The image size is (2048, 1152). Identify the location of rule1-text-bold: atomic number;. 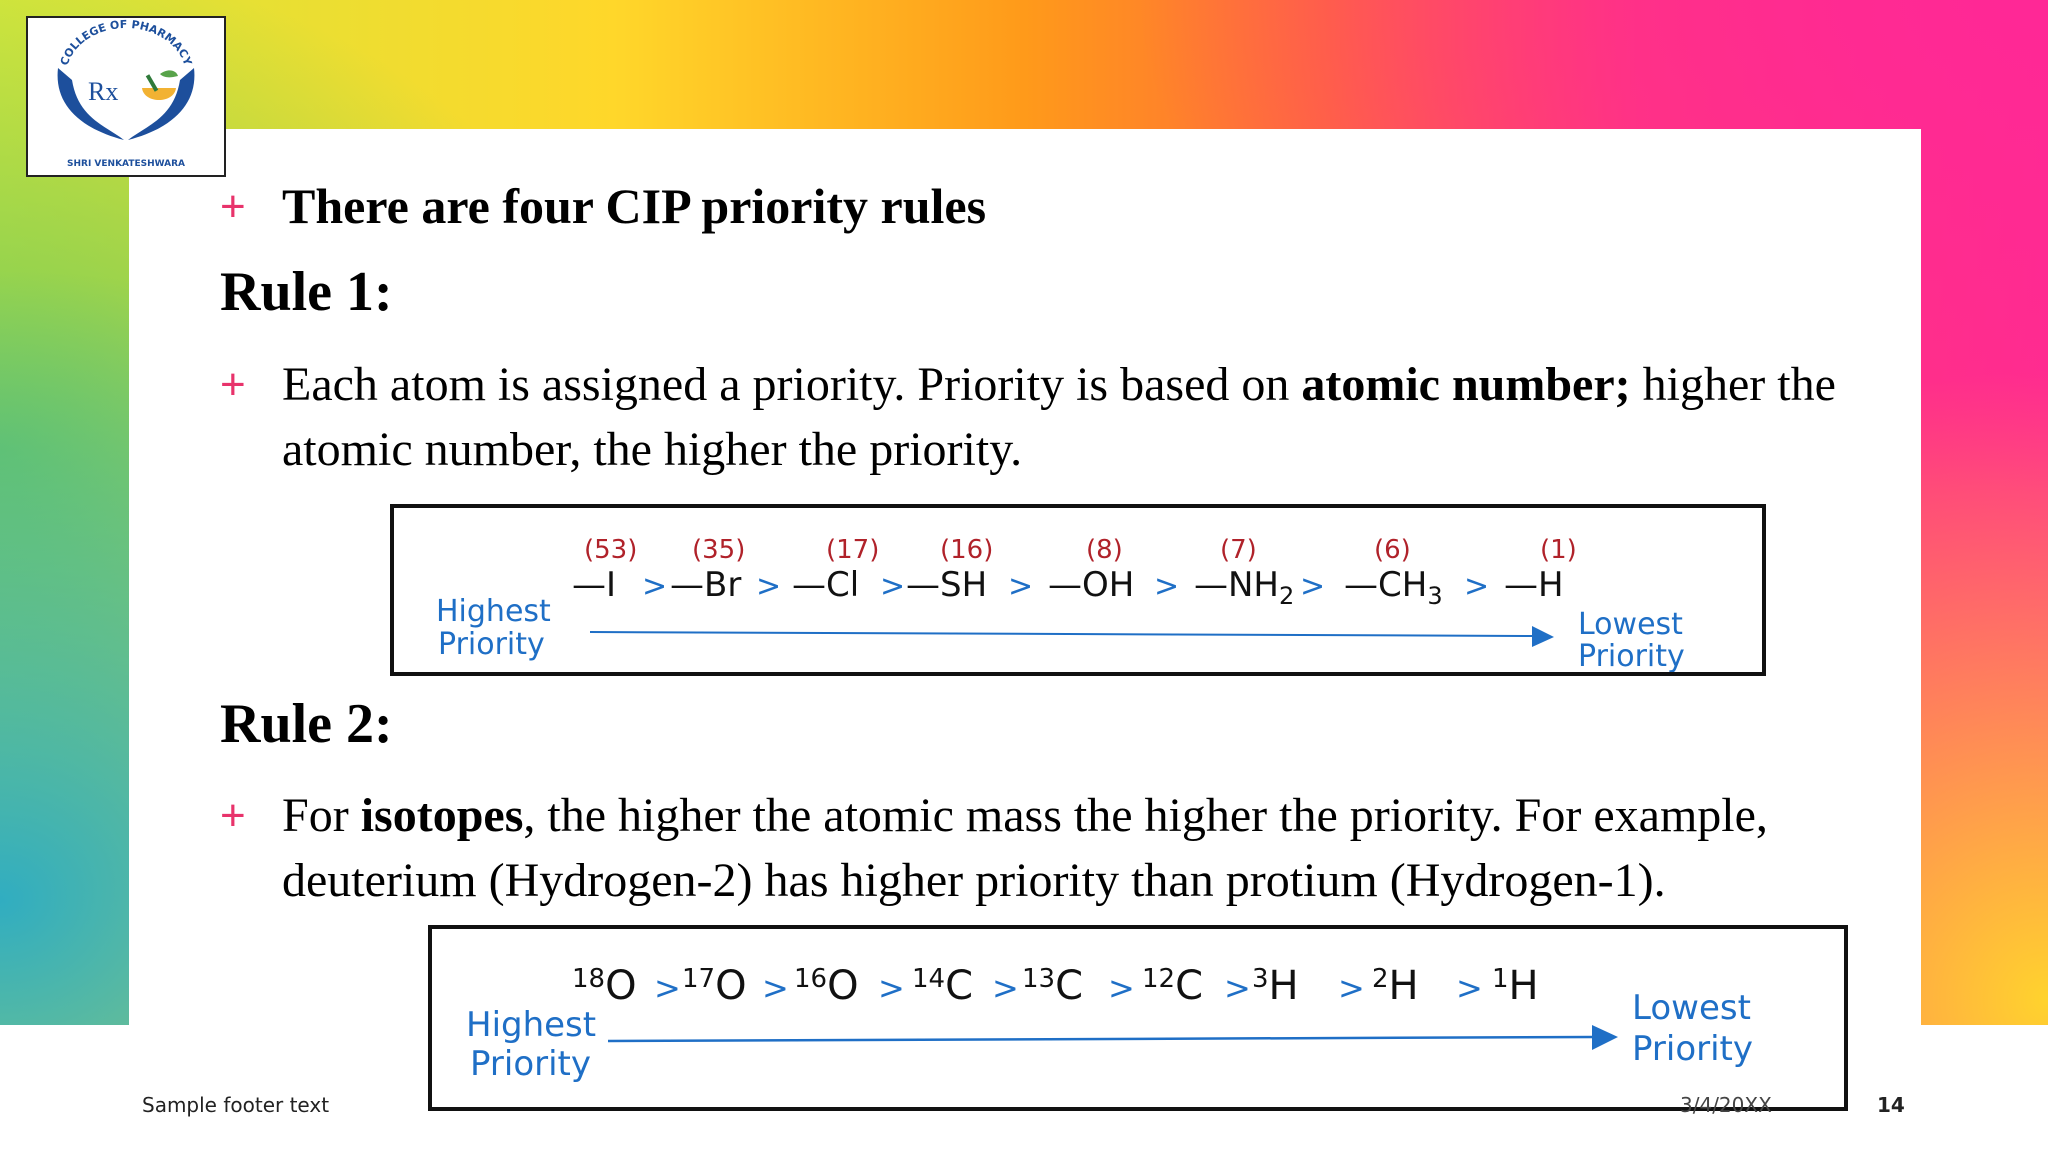
(1466, 384).